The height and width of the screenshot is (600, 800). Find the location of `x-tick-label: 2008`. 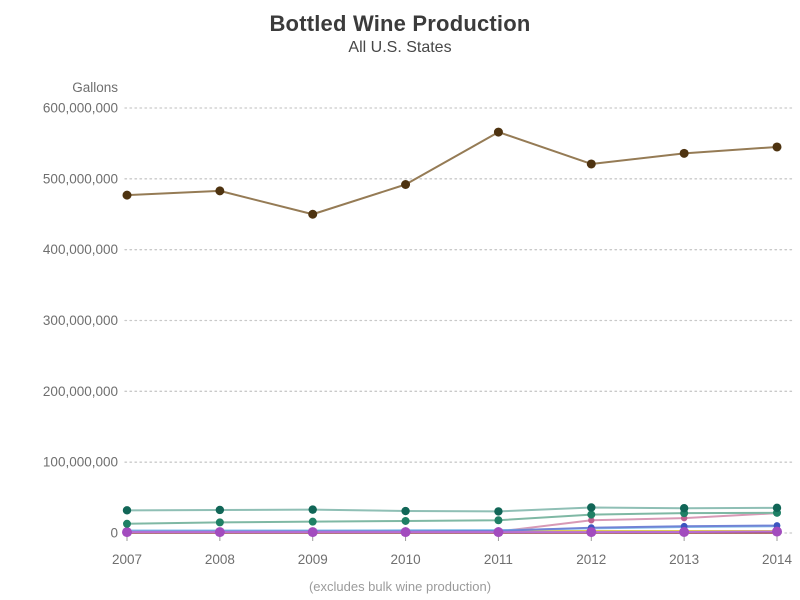

x-tick-label: 2008 is located at coordinates (220, 559).